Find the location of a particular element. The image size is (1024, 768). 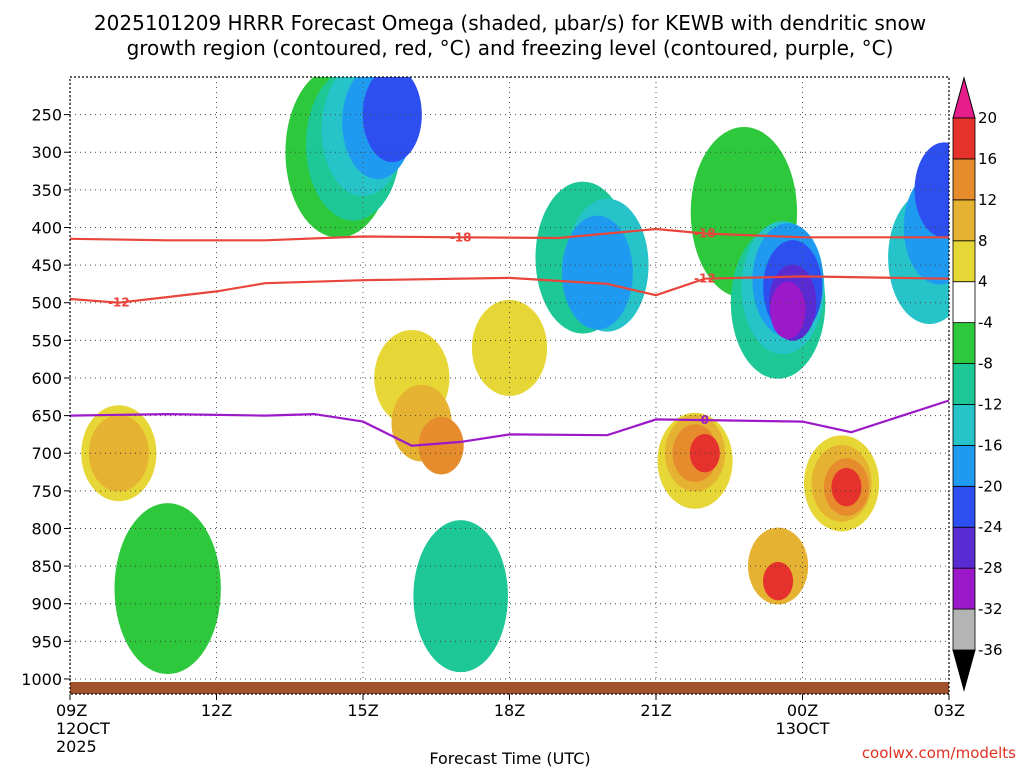

y-tick-label: 550 is located at coordinates (46, 340).